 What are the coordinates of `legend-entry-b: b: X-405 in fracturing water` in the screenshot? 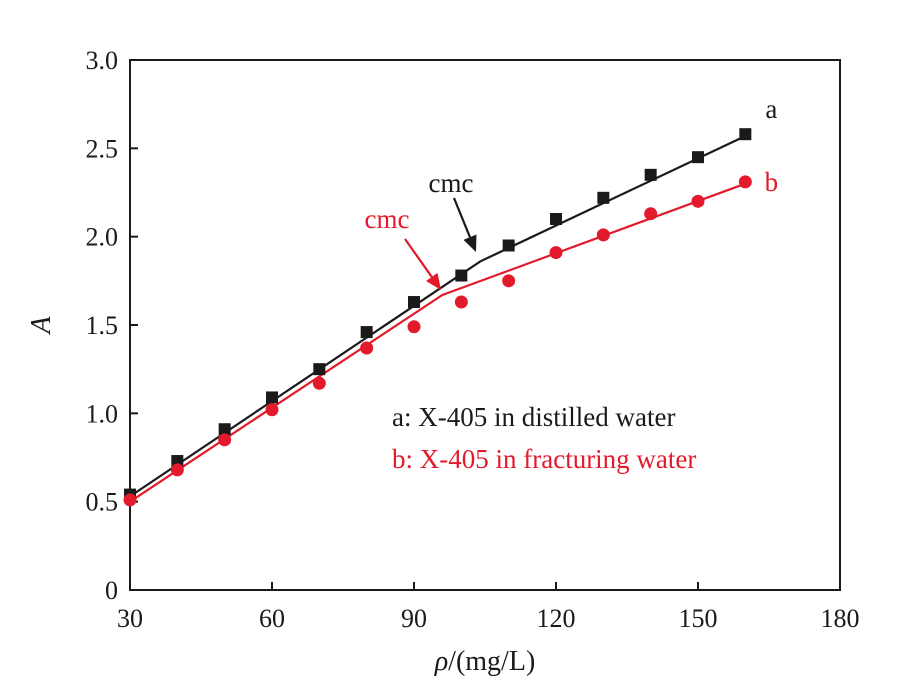 It's located at (544, 459).